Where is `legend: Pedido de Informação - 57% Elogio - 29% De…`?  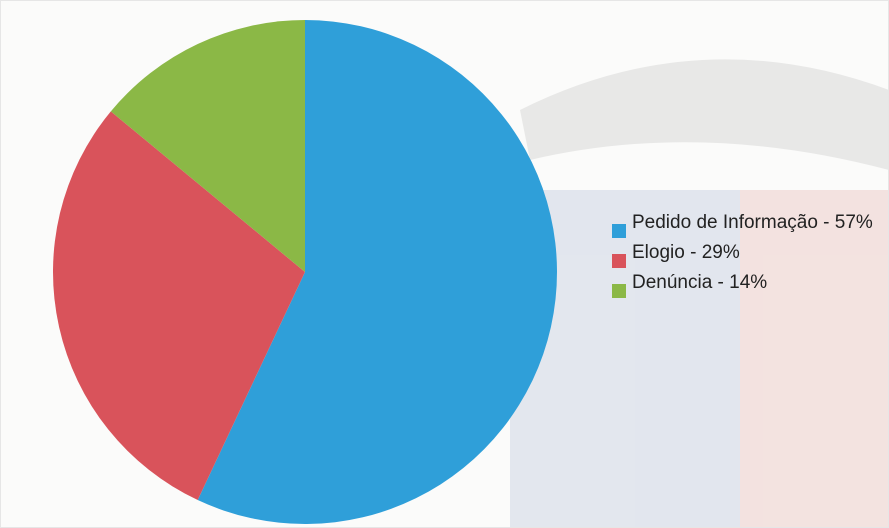
legend: Pedido de Informação - 57% Elogio - 29% De… is located at coordinates (747, 257).